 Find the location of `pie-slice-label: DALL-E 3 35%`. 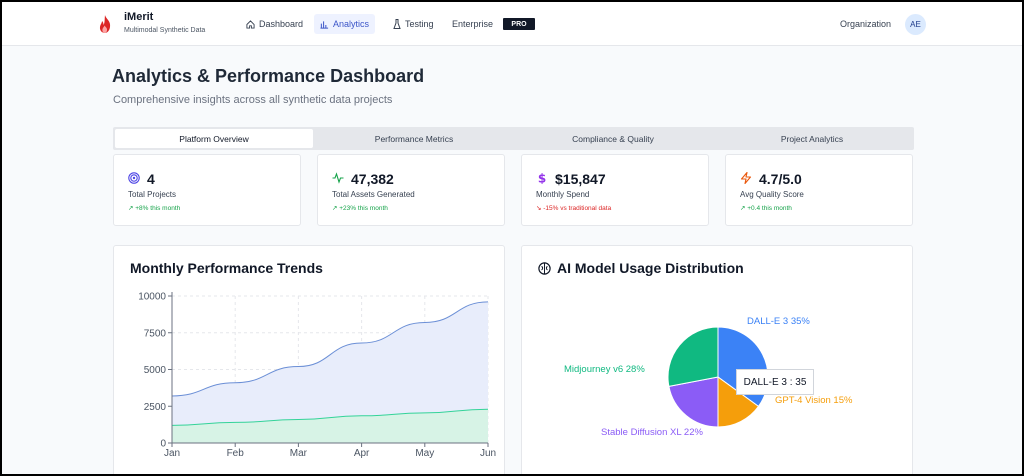

pie-slice-label: DALL-E 3 35% is located at coordinates (778, 321).